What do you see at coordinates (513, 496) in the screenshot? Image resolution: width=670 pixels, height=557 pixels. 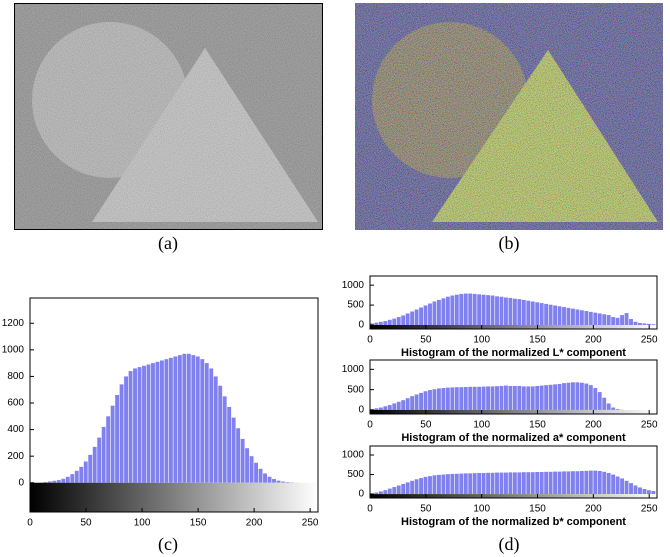 I see `colorbar` at bounding box center [513, 496].